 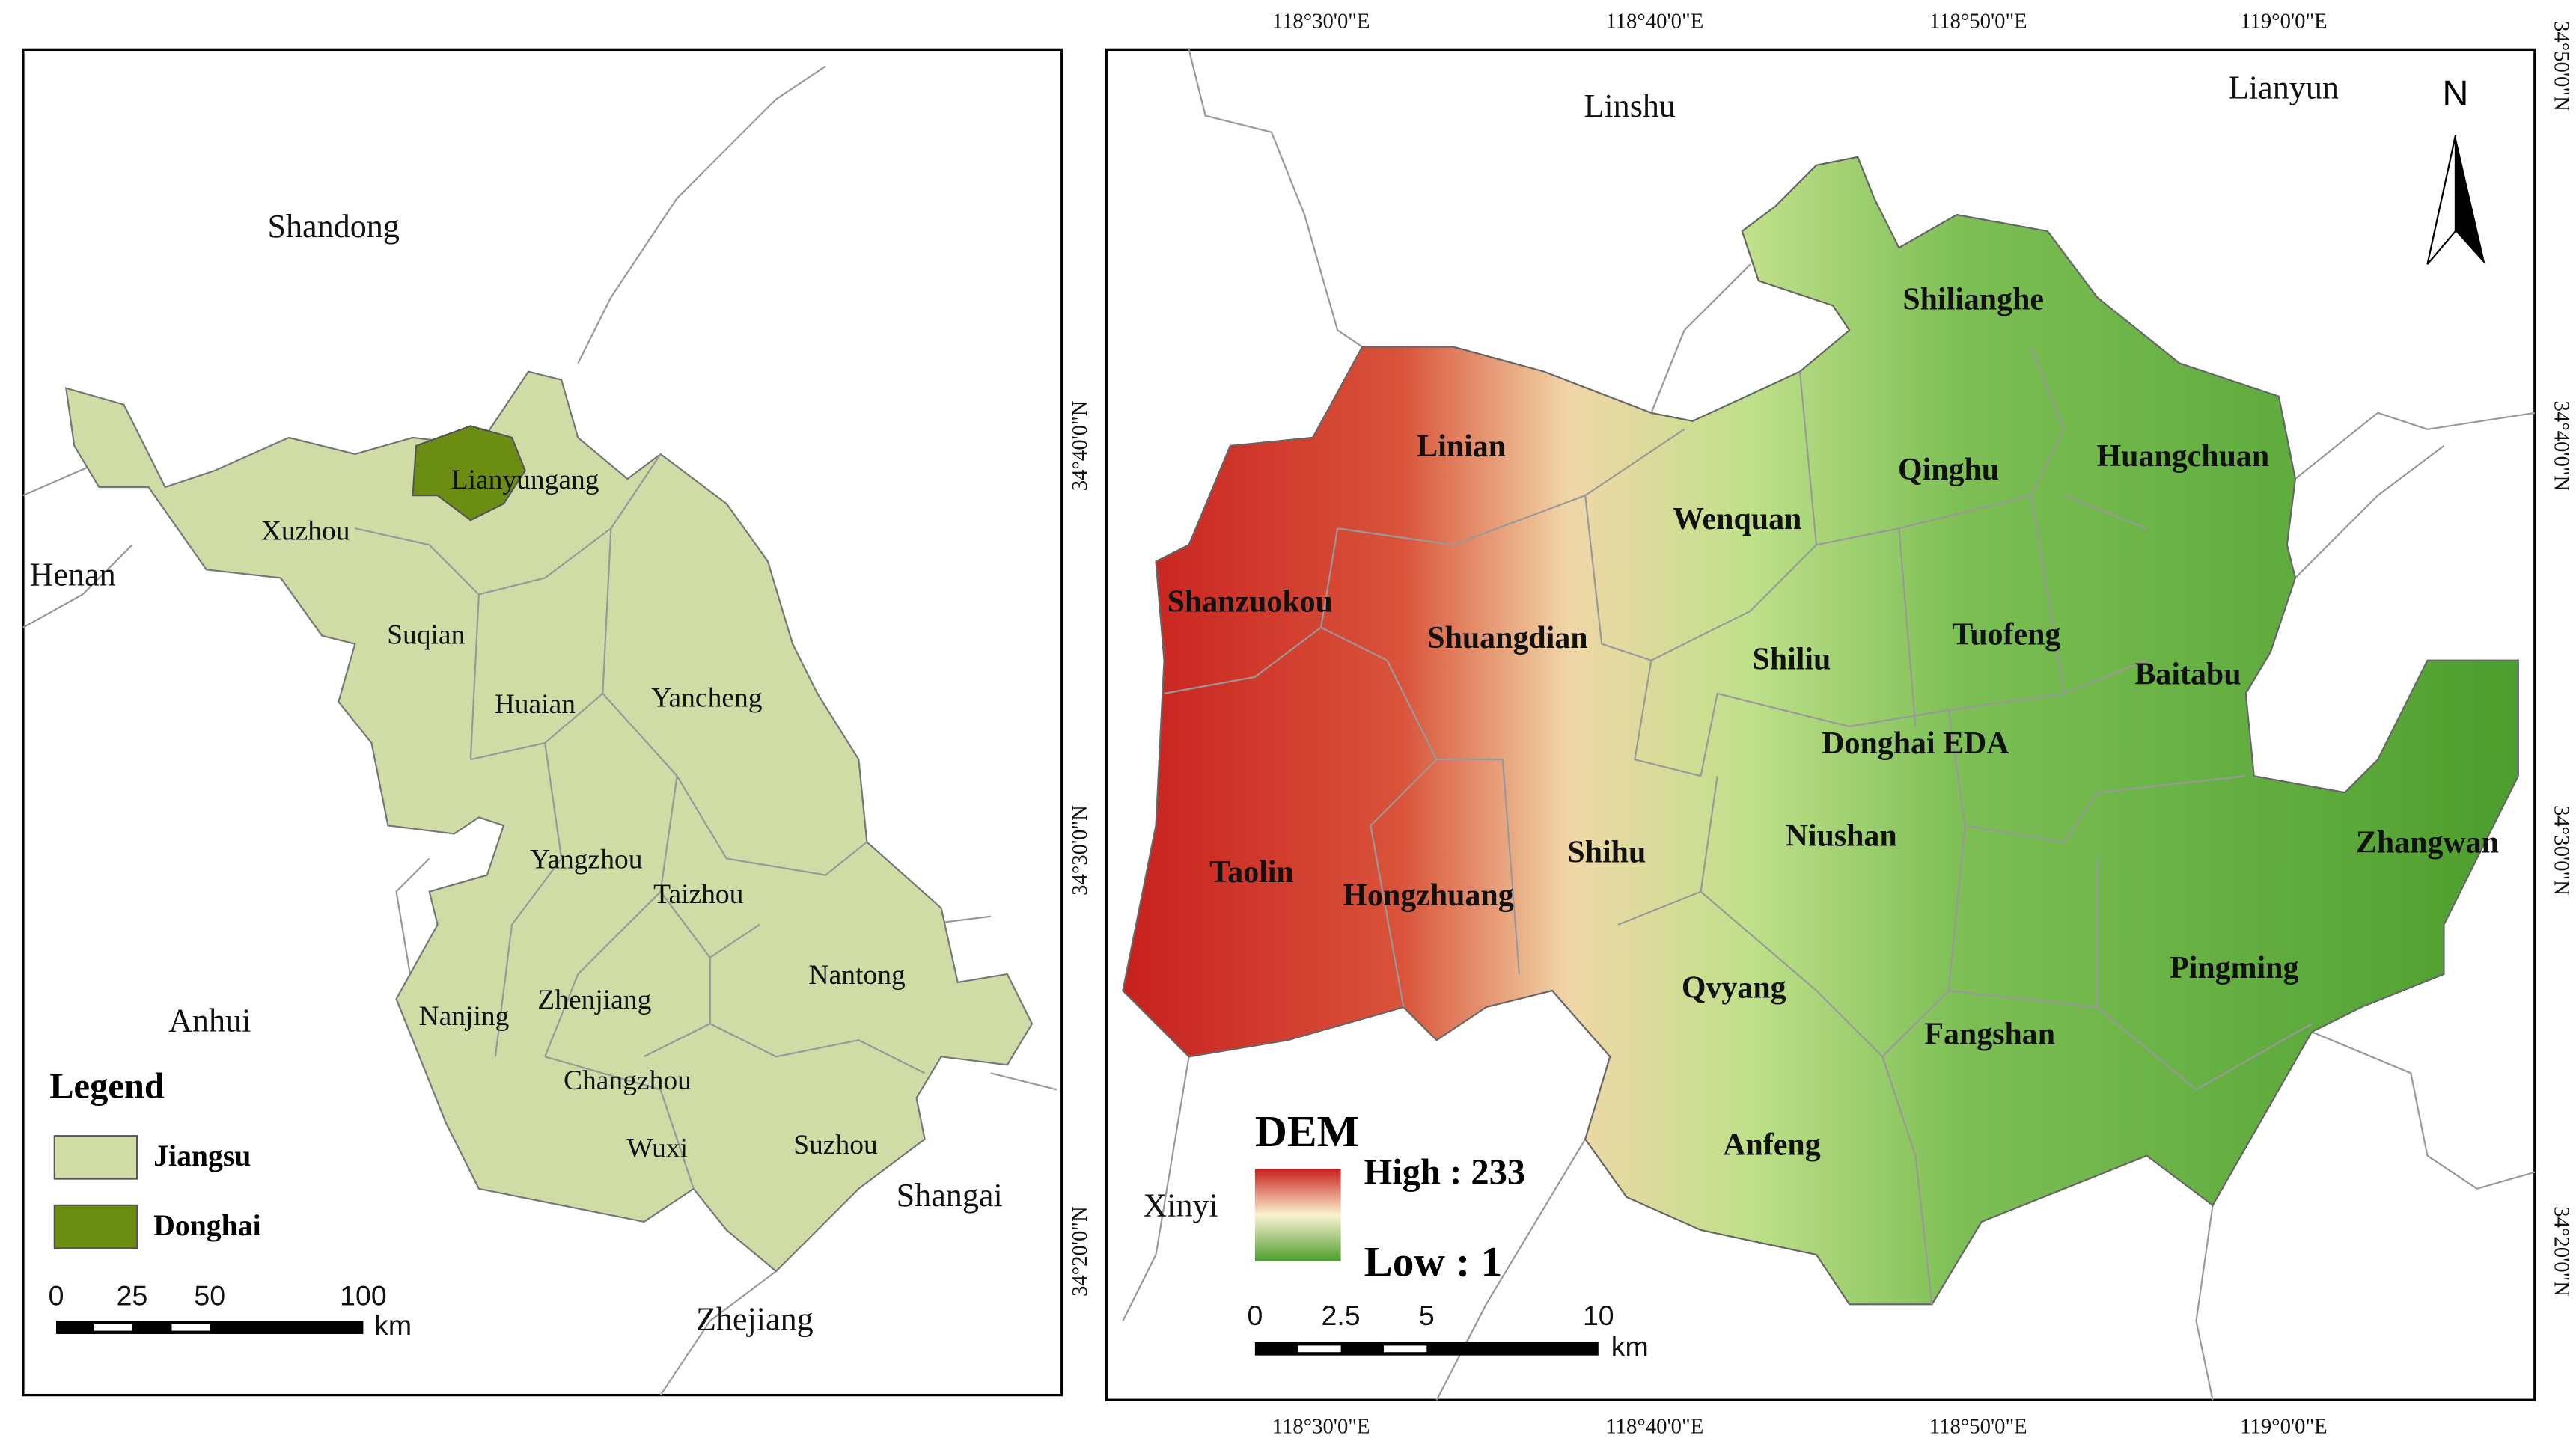 I want to click on city-label: Taizhou, so click(x=698, y=894).